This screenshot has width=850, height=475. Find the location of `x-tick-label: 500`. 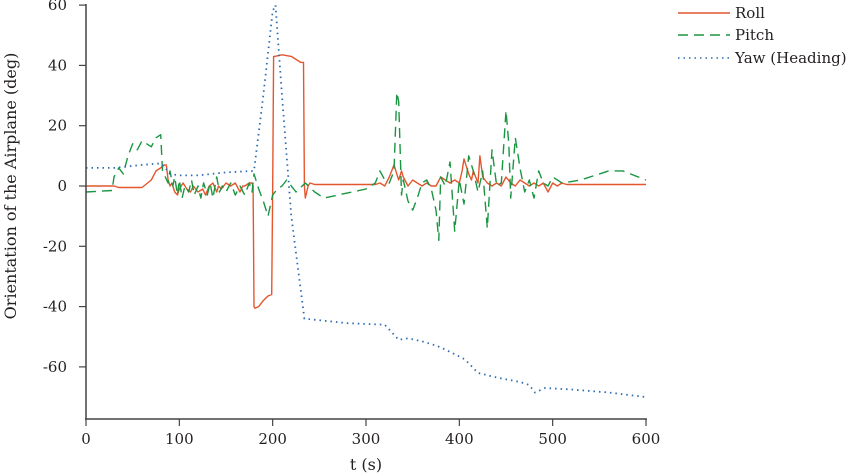

x-tick-label: 500 is located at coordinates (552, 439).